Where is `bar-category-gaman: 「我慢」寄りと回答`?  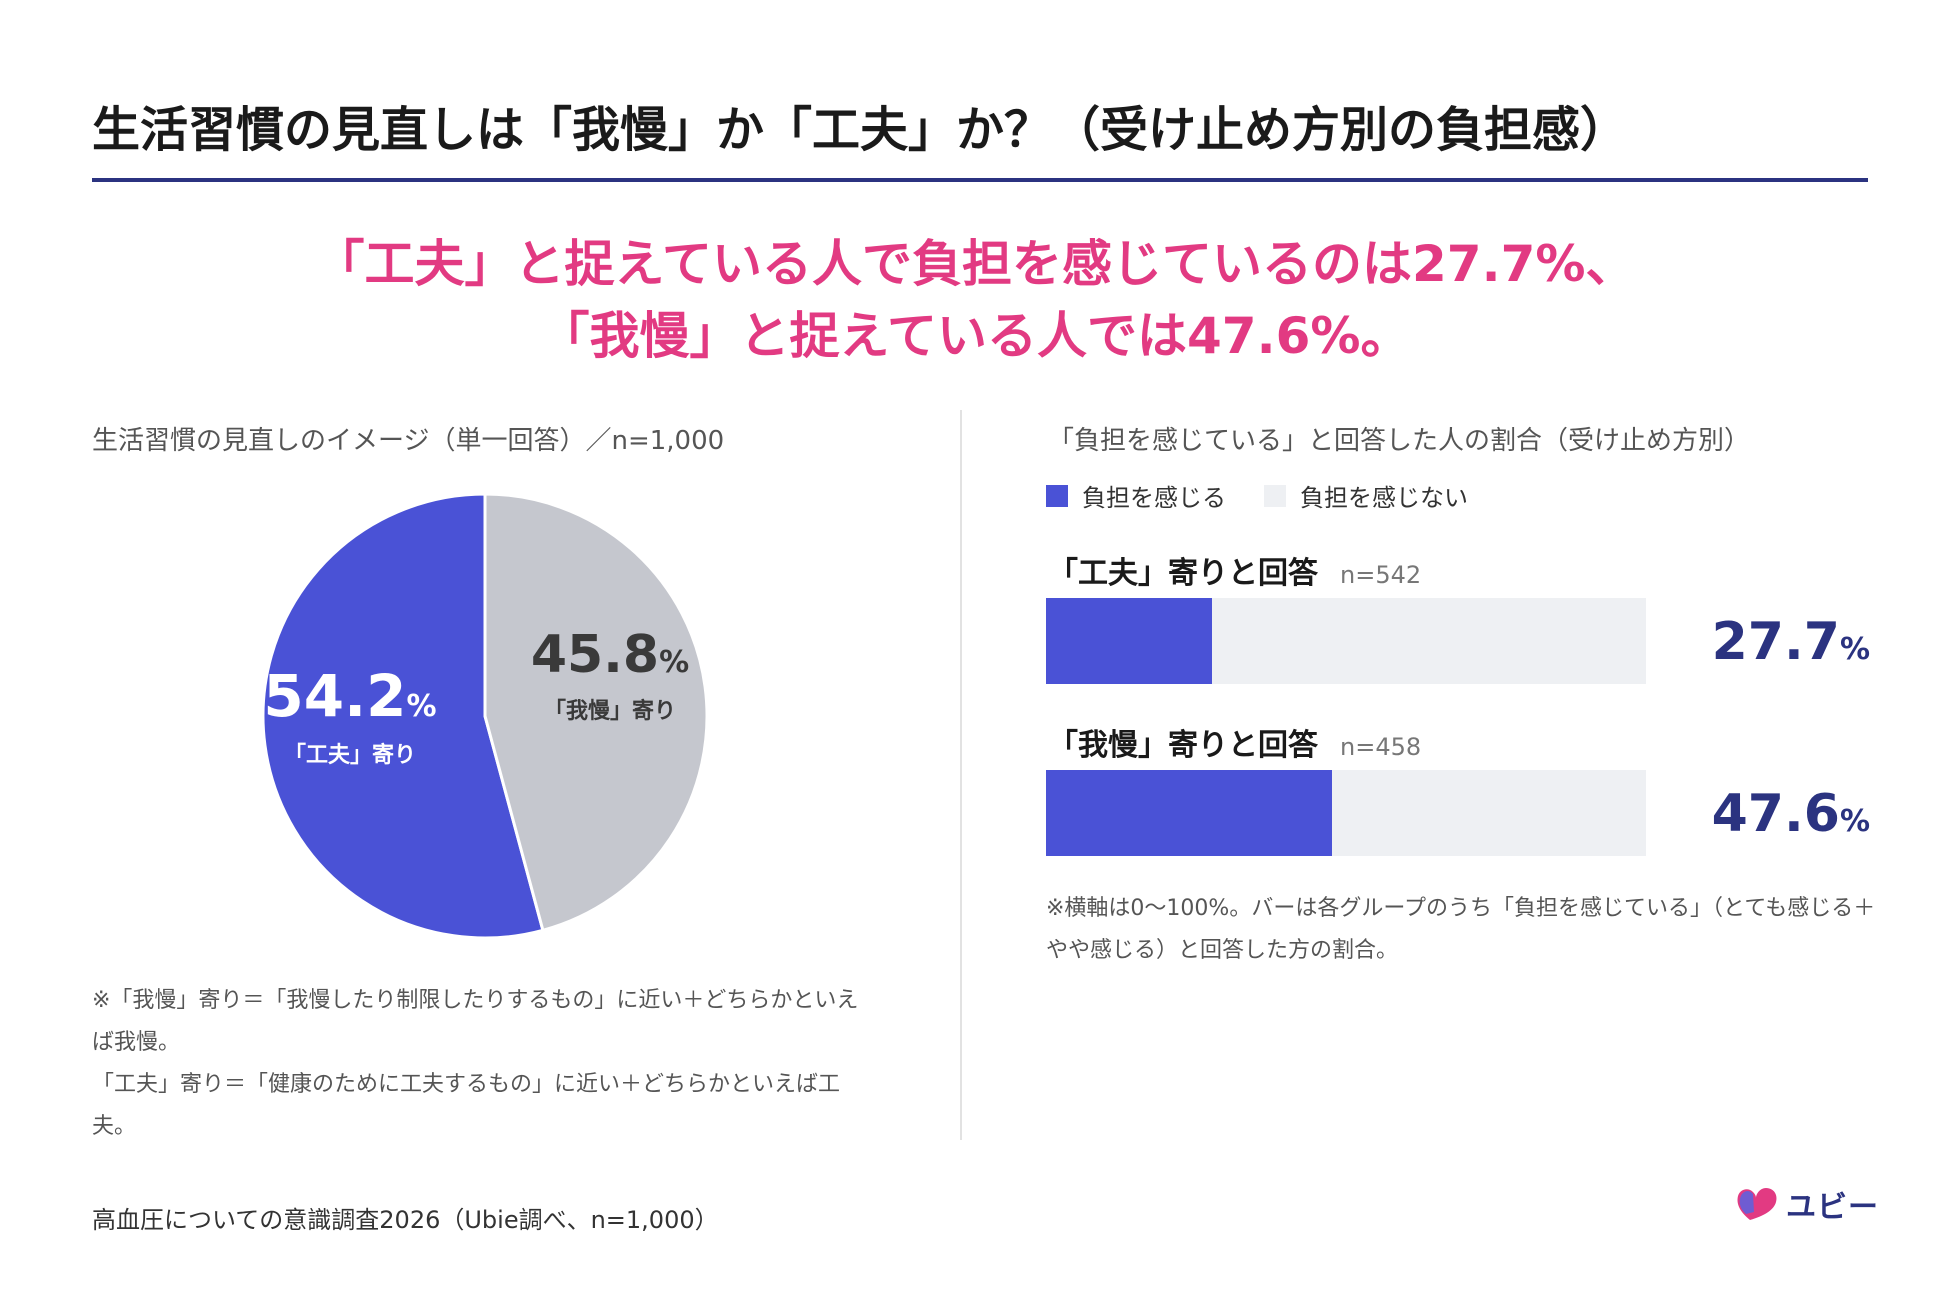 bar-category-gaman: 「我慢」寄りと回答 is located at coordinates (1183, 745).